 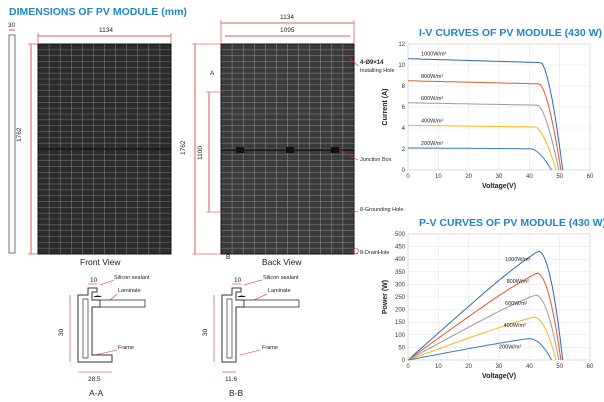 What do you see at coordinates (381, 210) in the screenshot?
I see `grounding-hole-label: 8-Grounding Hole` at bounding box center [381, 210].